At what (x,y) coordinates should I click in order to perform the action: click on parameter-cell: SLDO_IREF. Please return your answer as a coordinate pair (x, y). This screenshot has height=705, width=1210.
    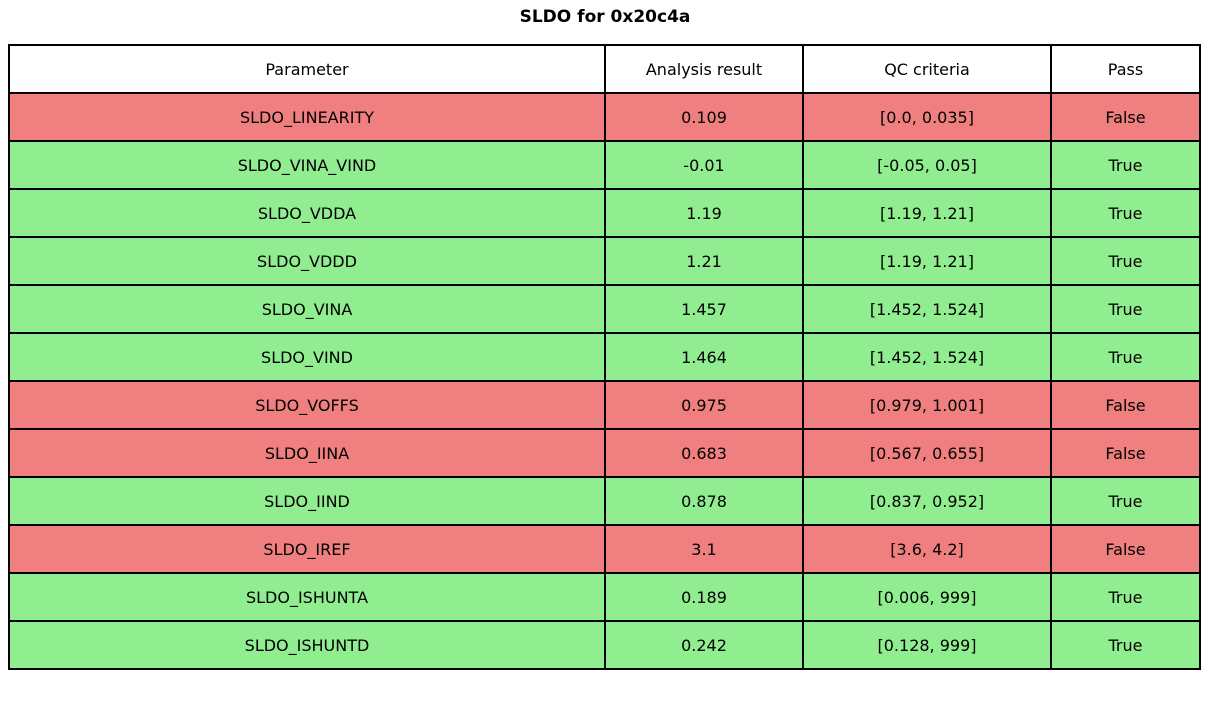
    Looking at the image, I should click on (307, 549).